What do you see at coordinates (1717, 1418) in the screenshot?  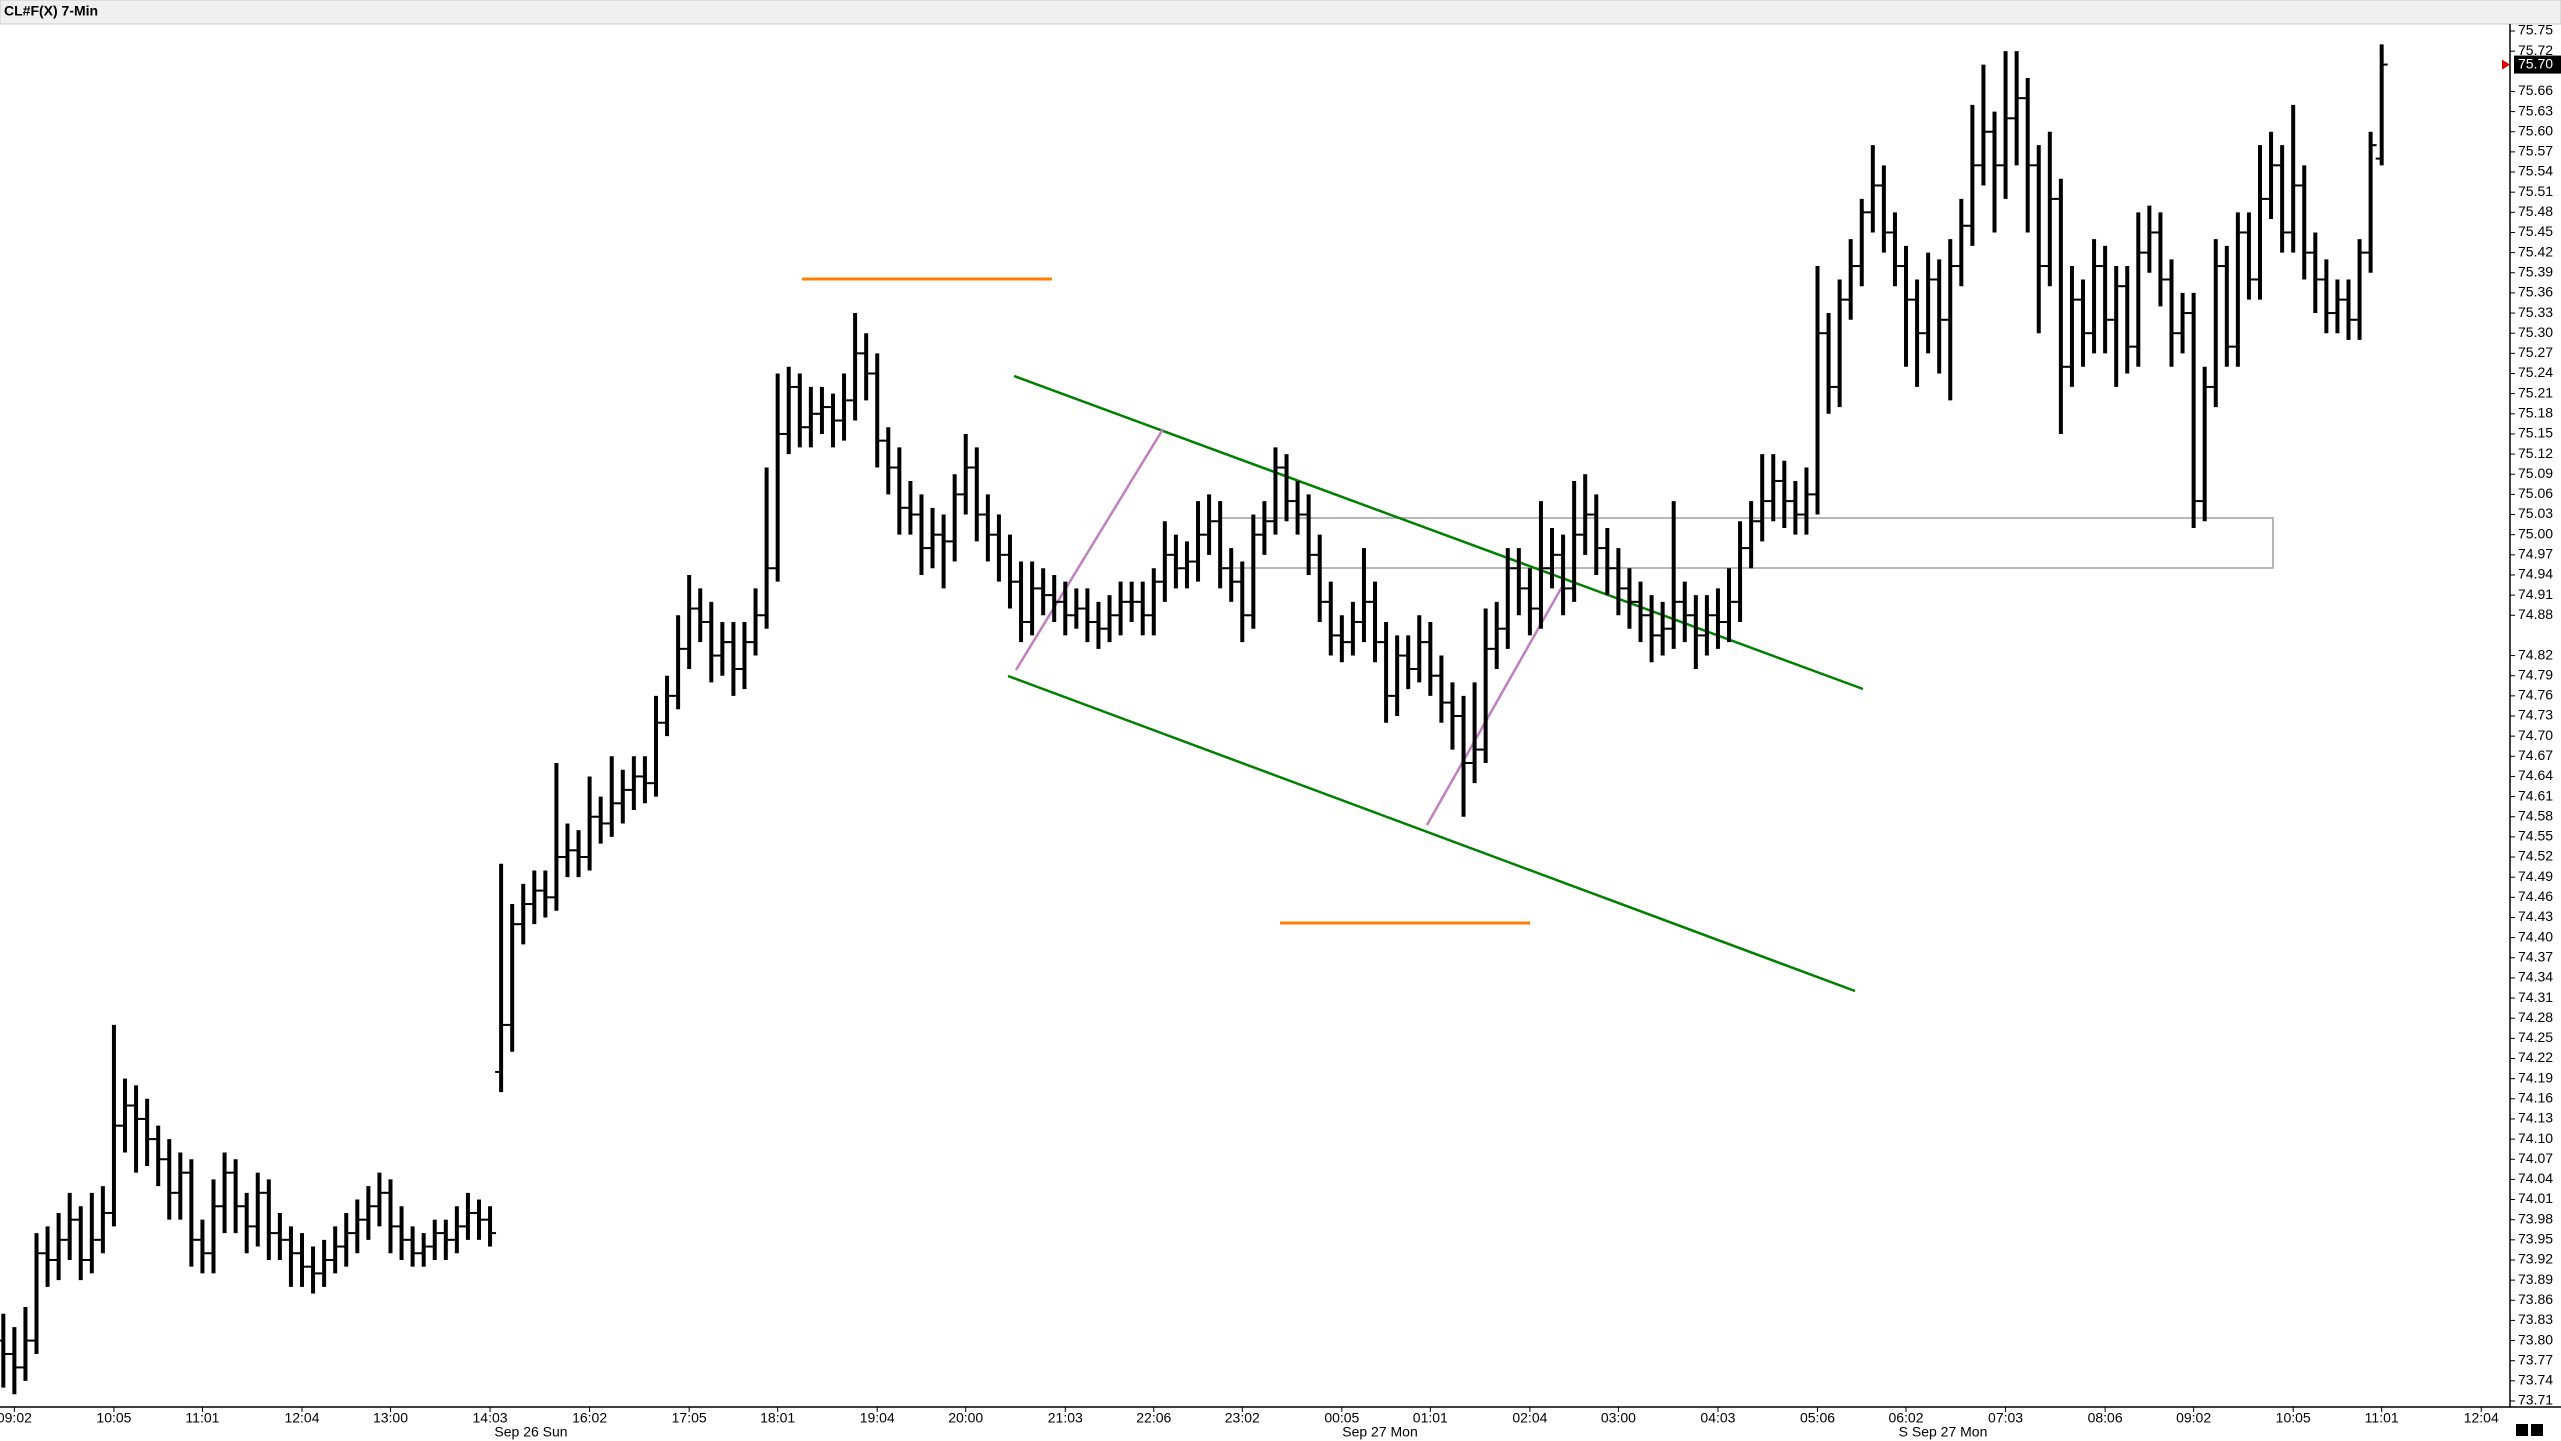 I see `x-tick-label: 04:03` at bounding box center [1717, 1418].